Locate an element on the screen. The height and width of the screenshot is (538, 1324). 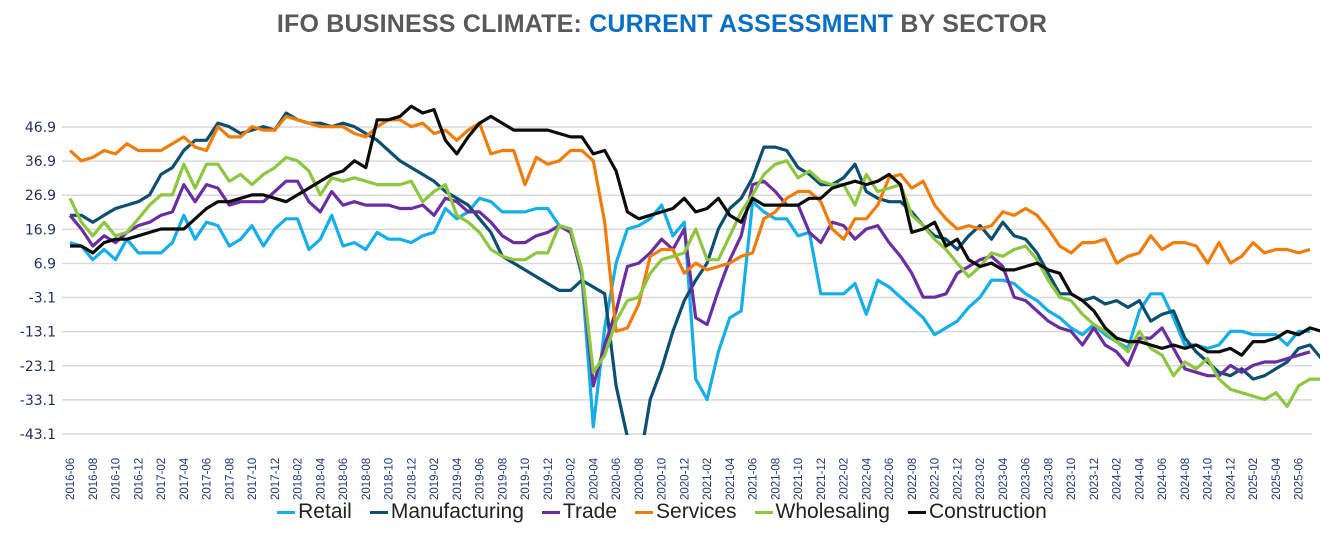
x-tick-label: 2019-06 is located at coordinates (481, 479).